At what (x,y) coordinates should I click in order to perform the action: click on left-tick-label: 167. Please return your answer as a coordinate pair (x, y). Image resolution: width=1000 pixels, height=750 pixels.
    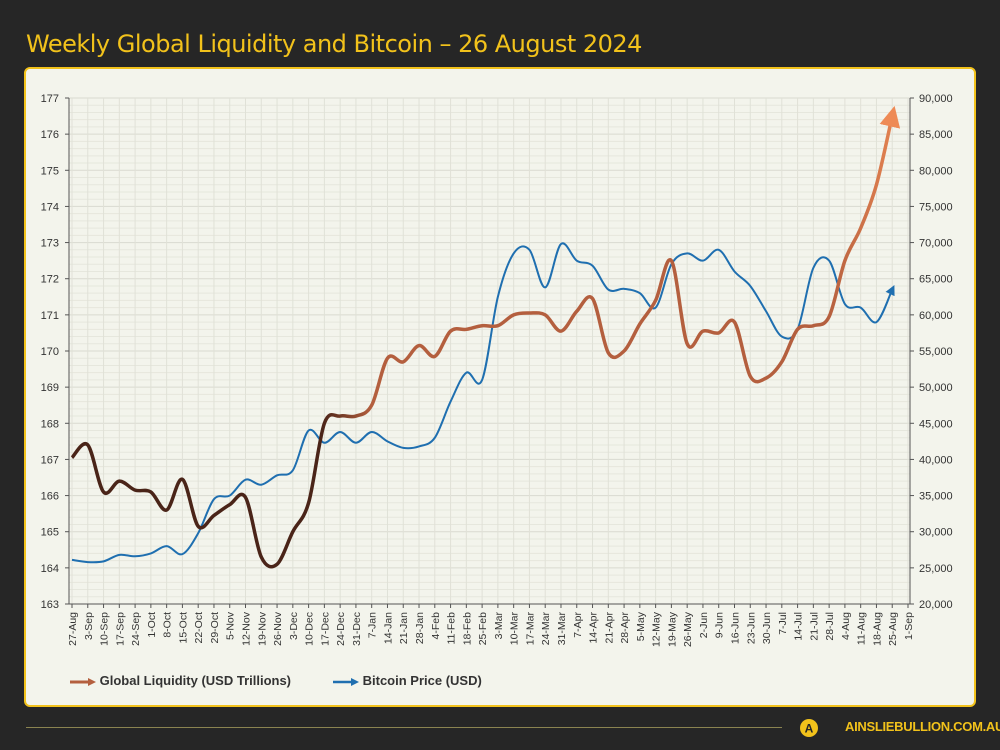
    Looking at the image, I should click on (50, 460).